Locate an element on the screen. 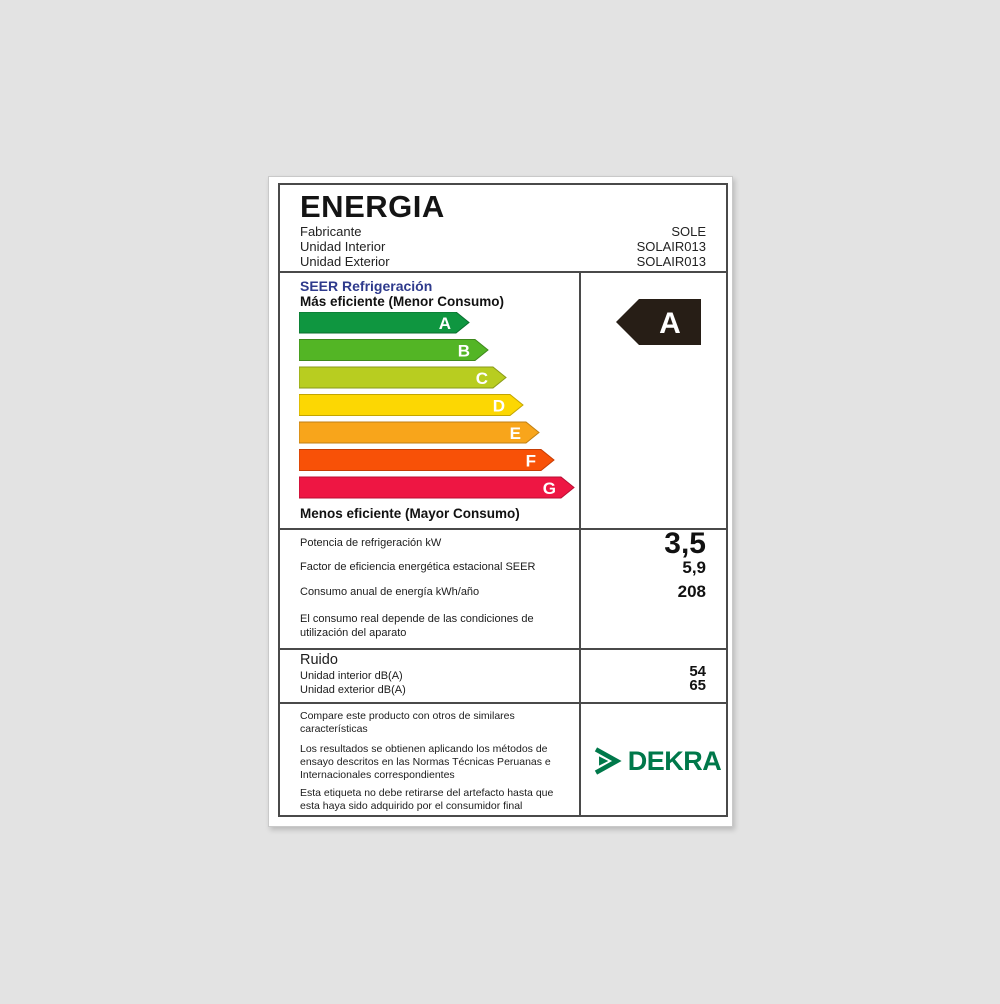 The width and height of the screenshot is (1000, 1004). fabricante-label: Fabricante is located at coordinates (331, 231).